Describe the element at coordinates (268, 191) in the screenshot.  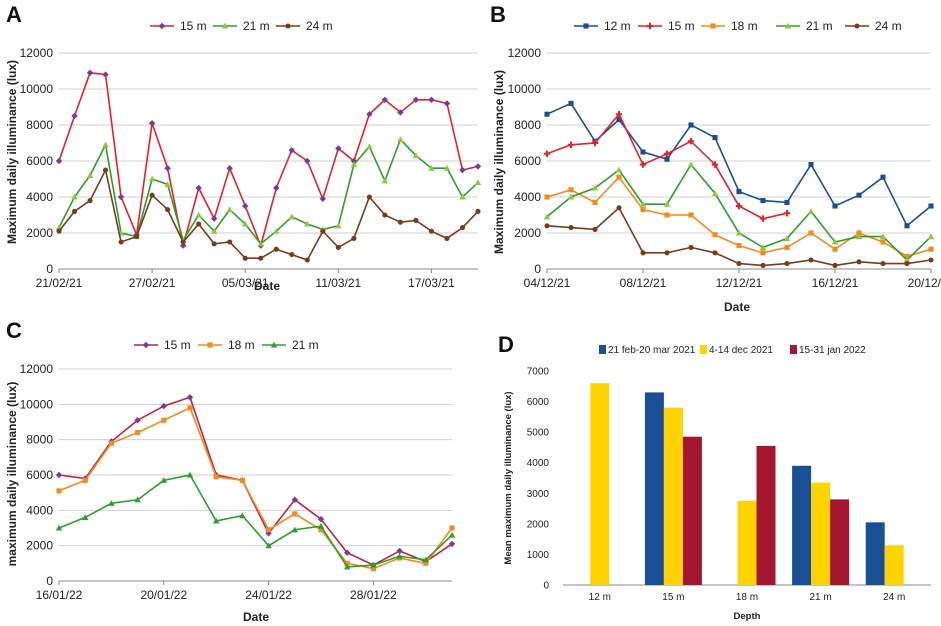
I see `series-line-21-m` at that location.